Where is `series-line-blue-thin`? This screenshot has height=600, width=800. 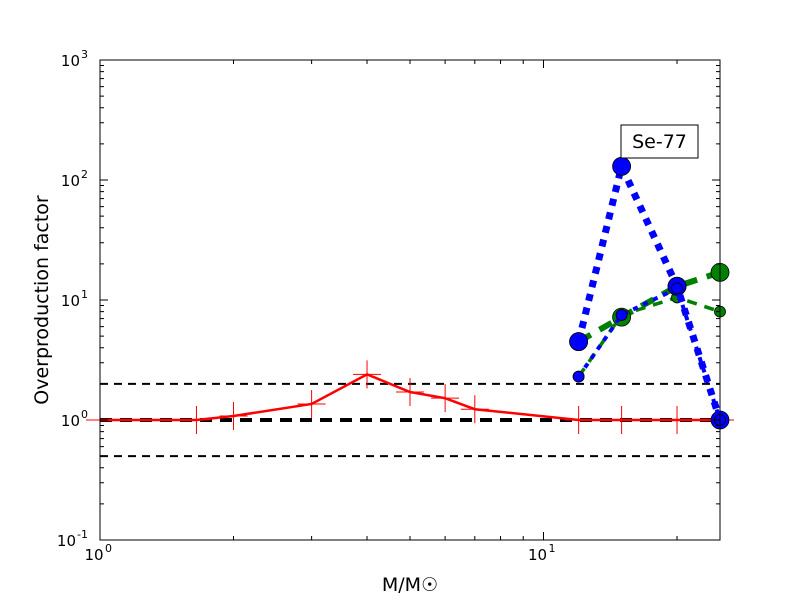 series-line-blue-thin is located at coordinates (649, 353).